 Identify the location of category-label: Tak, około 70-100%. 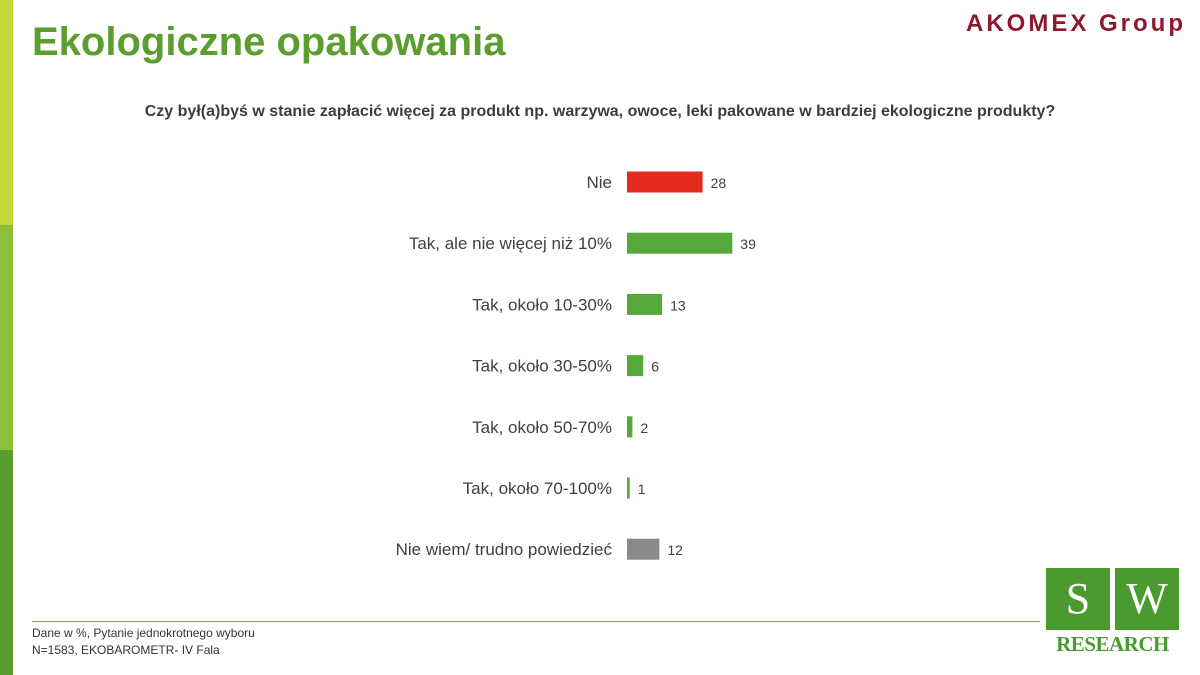
(537, 488).